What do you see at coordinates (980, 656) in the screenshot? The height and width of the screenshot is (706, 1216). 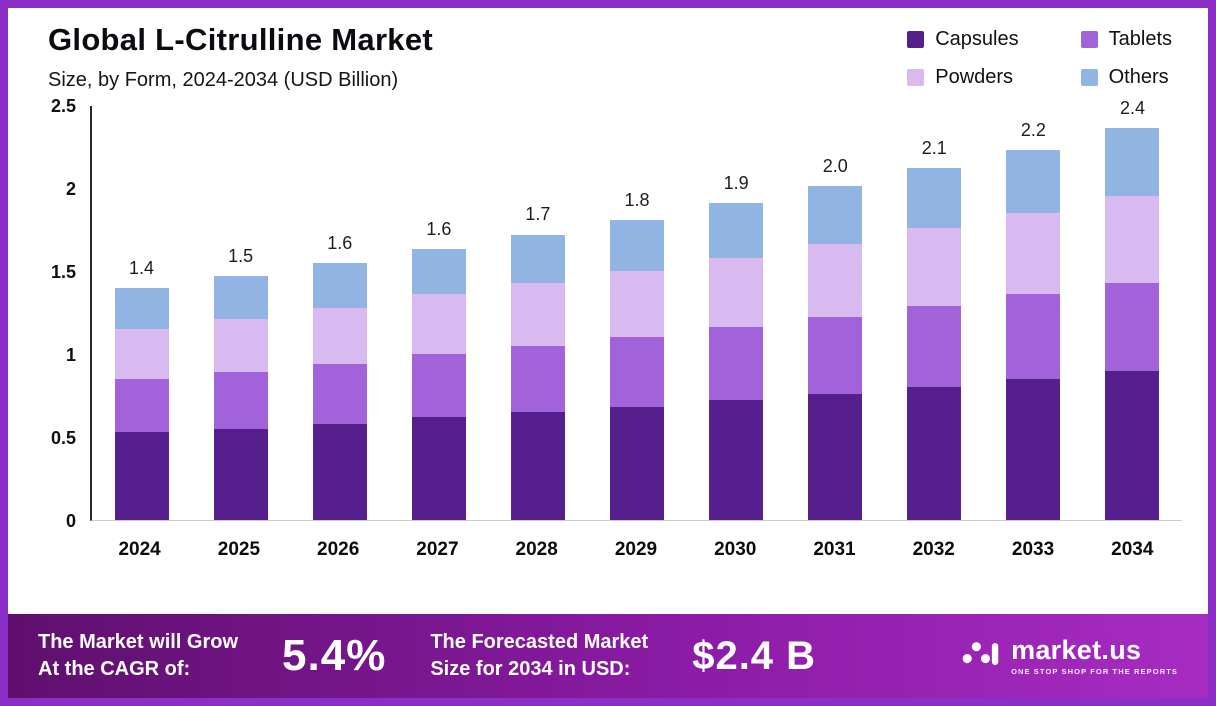 I see `marketus-logo-icon` at bounding box center [980, 656].